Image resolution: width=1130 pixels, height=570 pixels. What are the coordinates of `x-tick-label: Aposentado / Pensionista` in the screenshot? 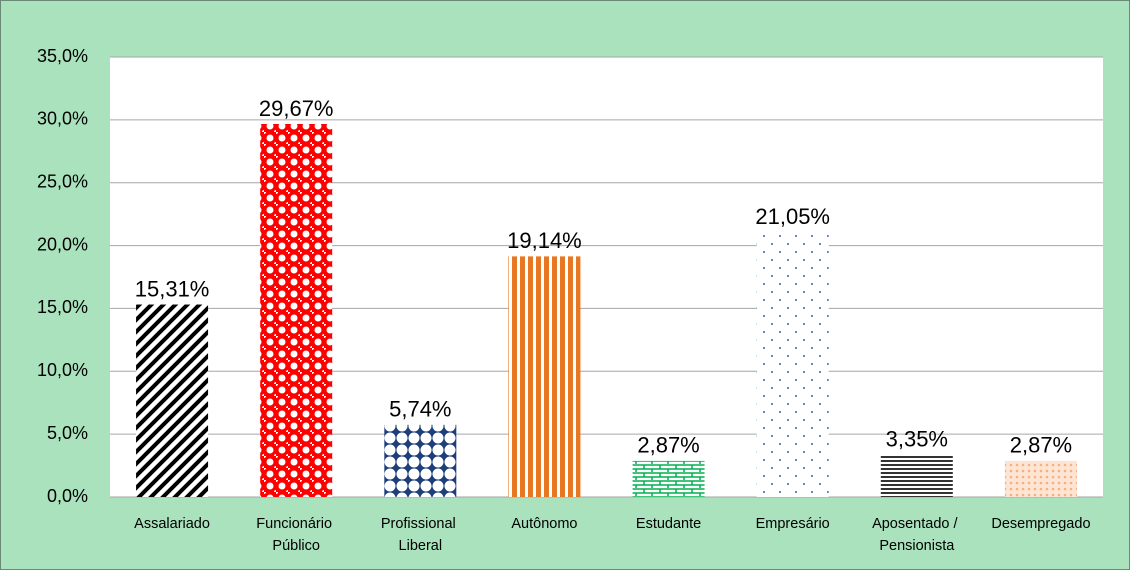 It's located at (917, 535).